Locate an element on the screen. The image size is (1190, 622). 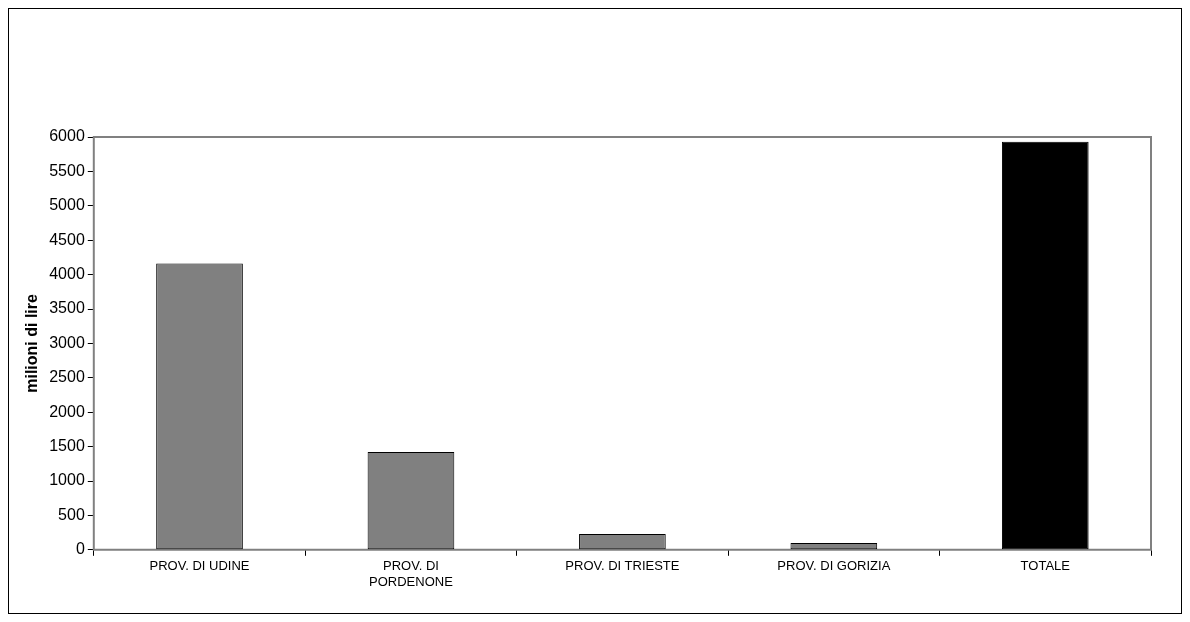
y-tick-label: 3000 is located at coordinates (67, 342).